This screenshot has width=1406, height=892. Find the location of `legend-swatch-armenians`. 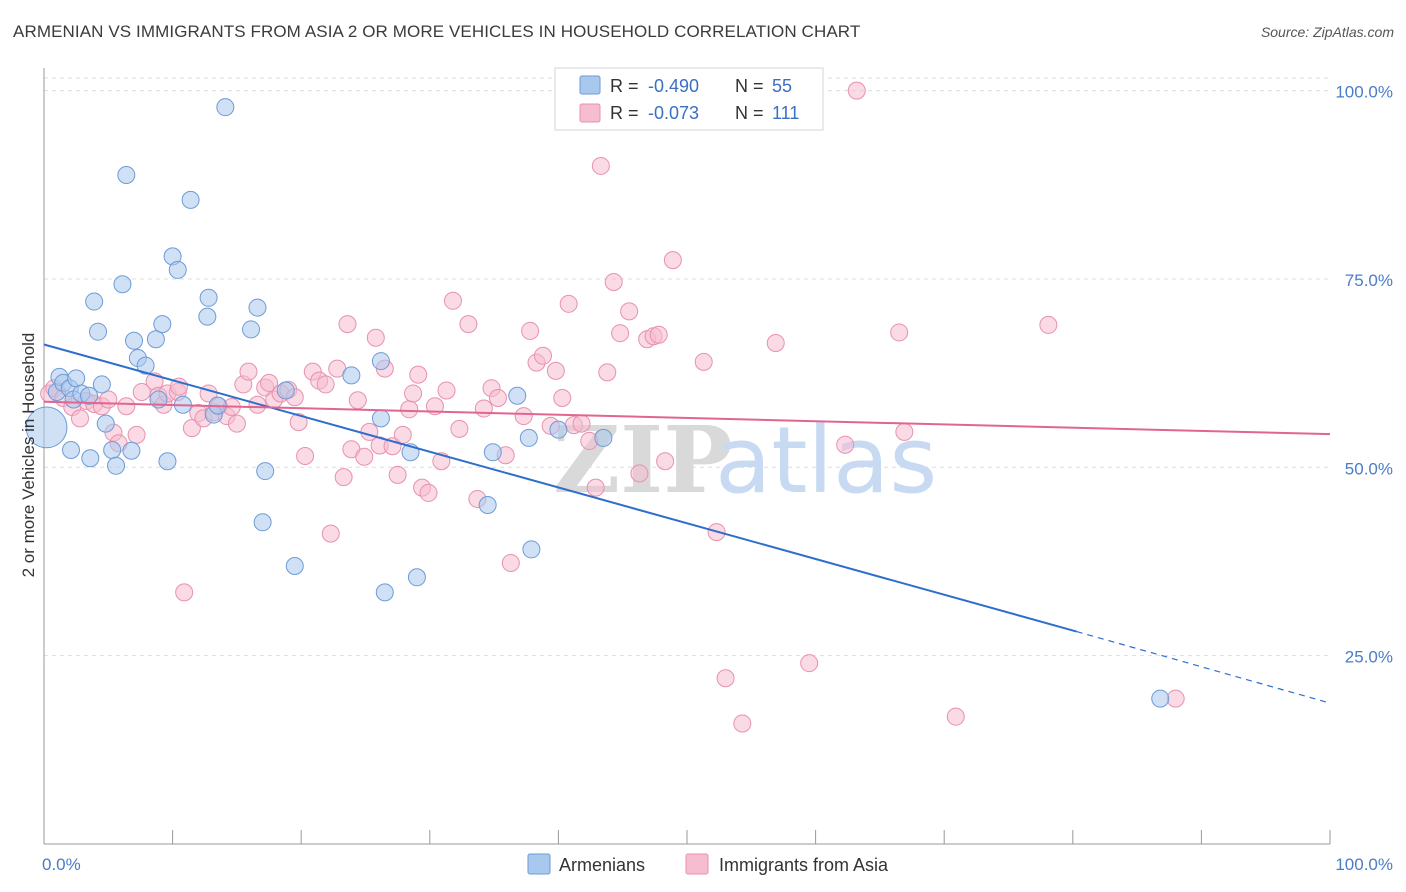

legend-swatch-armenians is located at coordinates (590, 85).